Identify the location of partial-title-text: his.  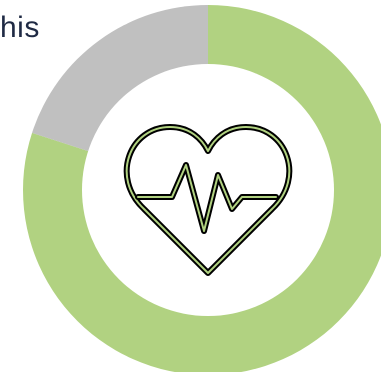
(20, 27).